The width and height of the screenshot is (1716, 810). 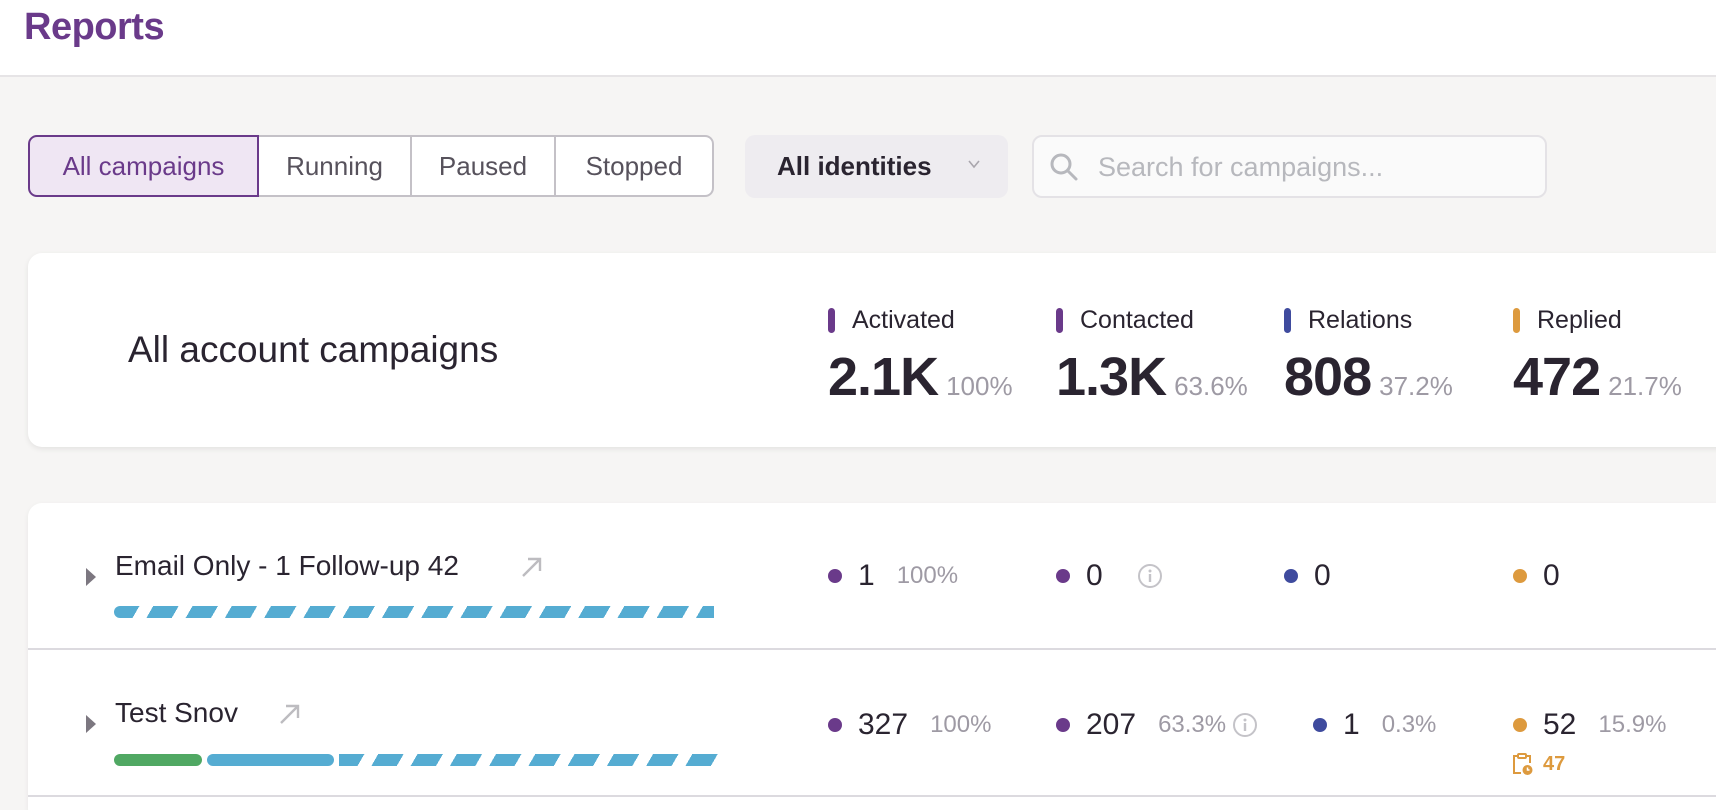 I want to click on metric-replied: 52 15.9%, so click(x=1589, y=725).